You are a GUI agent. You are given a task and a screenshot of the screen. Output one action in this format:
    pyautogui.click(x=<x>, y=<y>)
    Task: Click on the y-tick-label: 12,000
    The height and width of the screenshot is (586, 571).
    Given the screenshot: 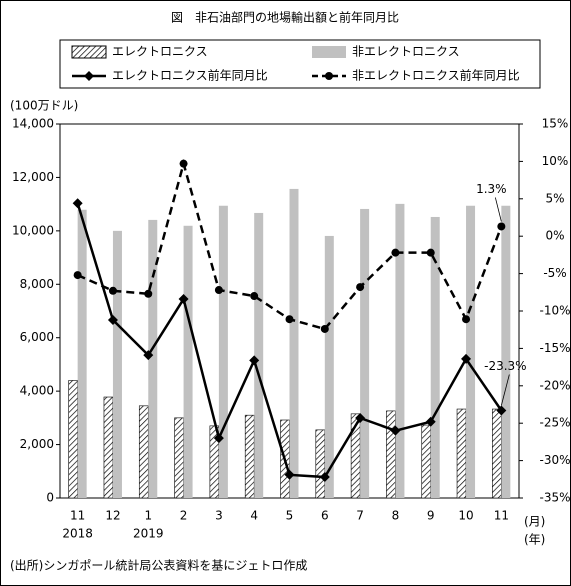 What is the action you would take?
    pyautogui.click(x=33, y=177)
    